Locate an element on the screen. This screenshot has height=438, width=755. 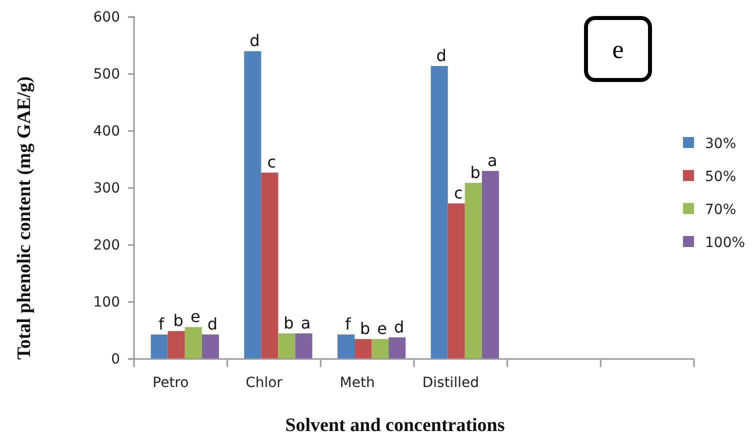
x-tick-label: Chlor is located at coordinates (264, 382).